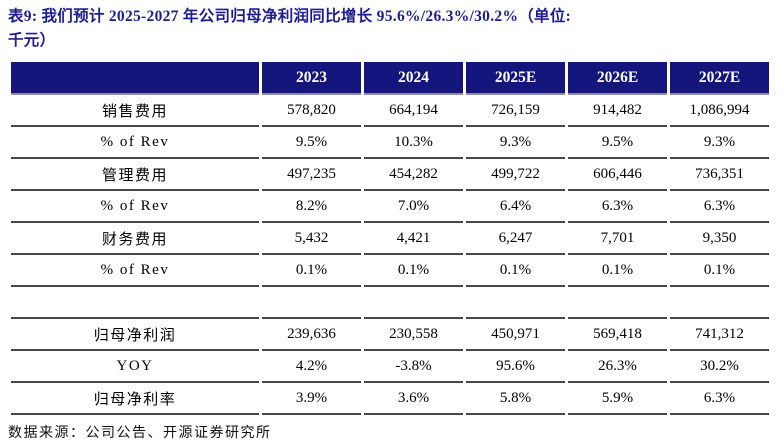 This screenshot has height=447, width=780. I want to click on table-row-net-margin: 归母净利率 3.9% 3.6% 5.8% 5.9% 6.3%, so click(390, 399).